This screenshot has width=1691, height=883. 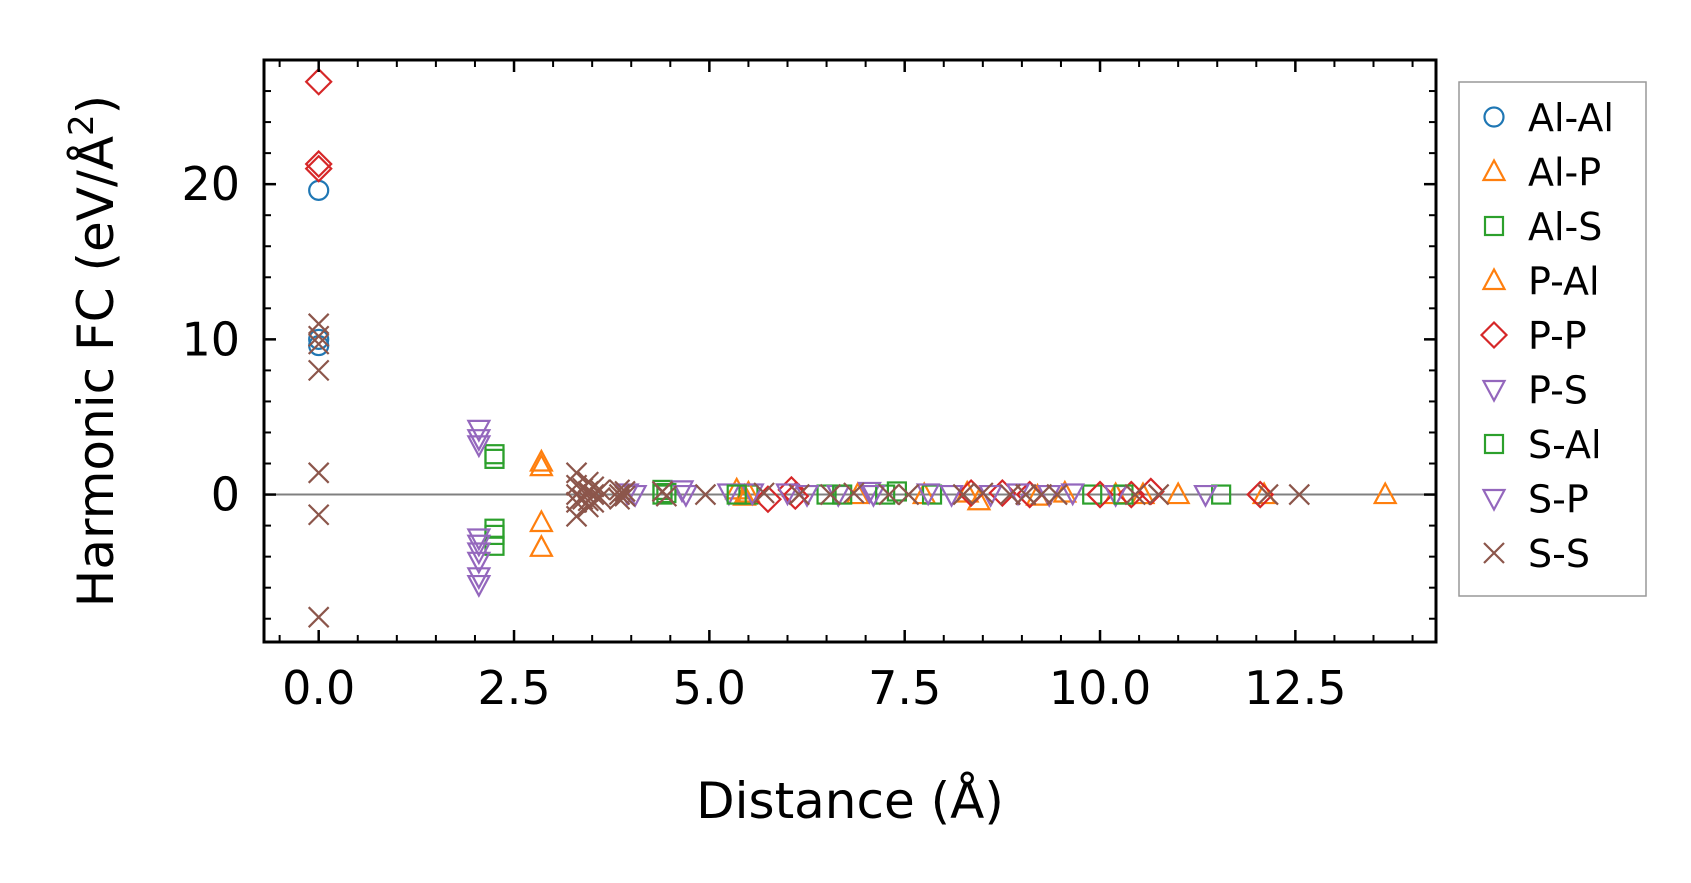 What do you see at coordinates (1559, 554) in the screenshot?
I see `legend-label: S-S` at bounding box center [1559, 554].